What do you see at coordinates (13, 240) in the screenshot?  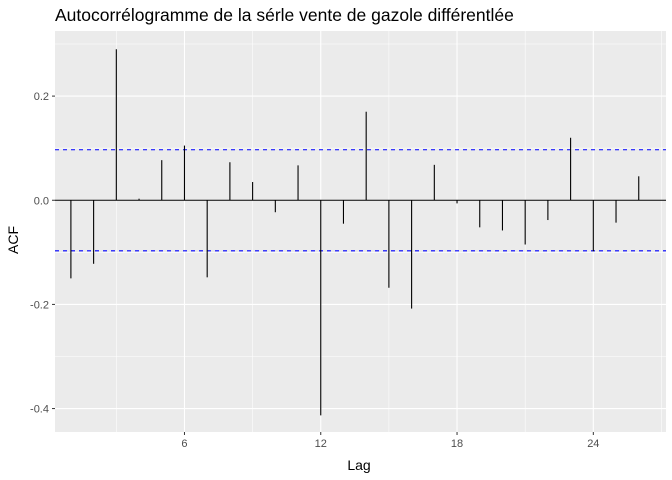 I see `y-axis-title: ACF` at bounding box center [13, 240].